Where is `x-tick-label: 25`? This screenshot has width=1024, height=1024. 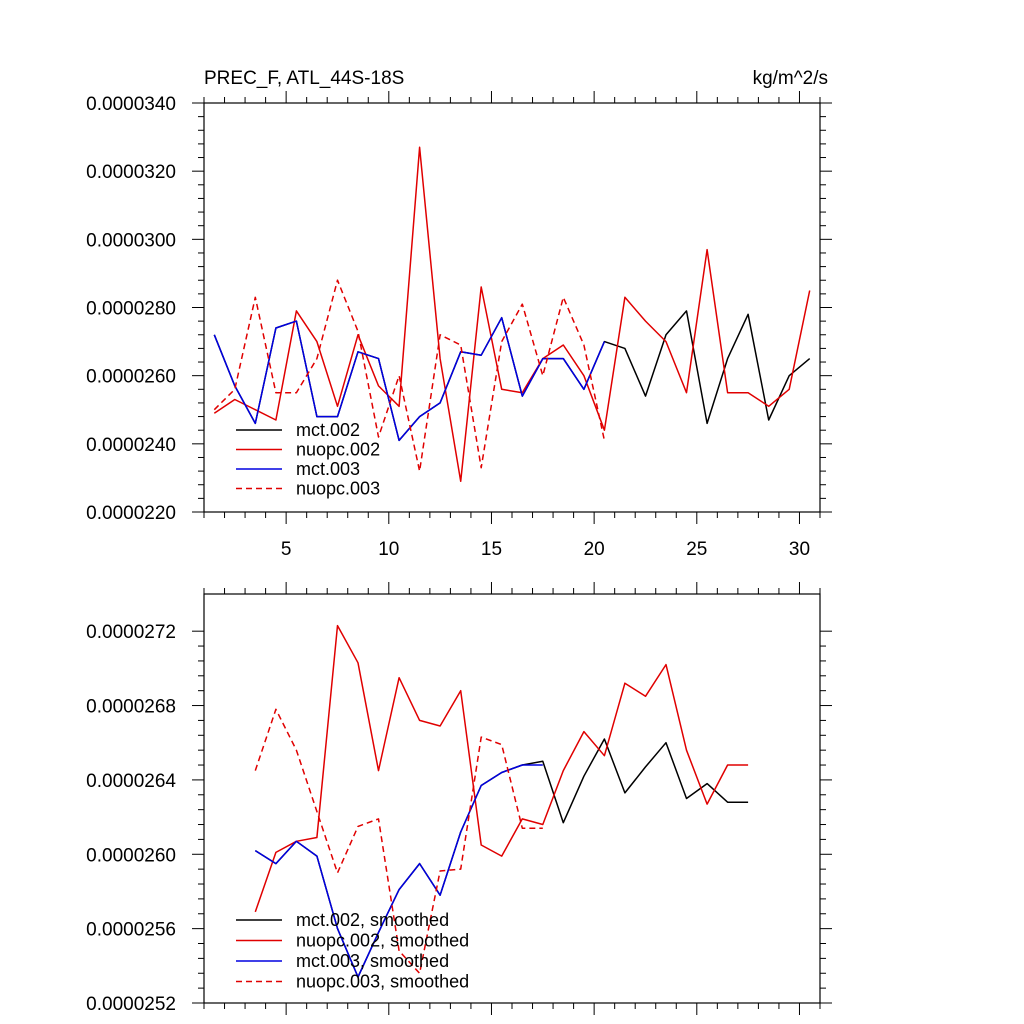
x-tick-label: 25 is located at coordinates (696, 549).